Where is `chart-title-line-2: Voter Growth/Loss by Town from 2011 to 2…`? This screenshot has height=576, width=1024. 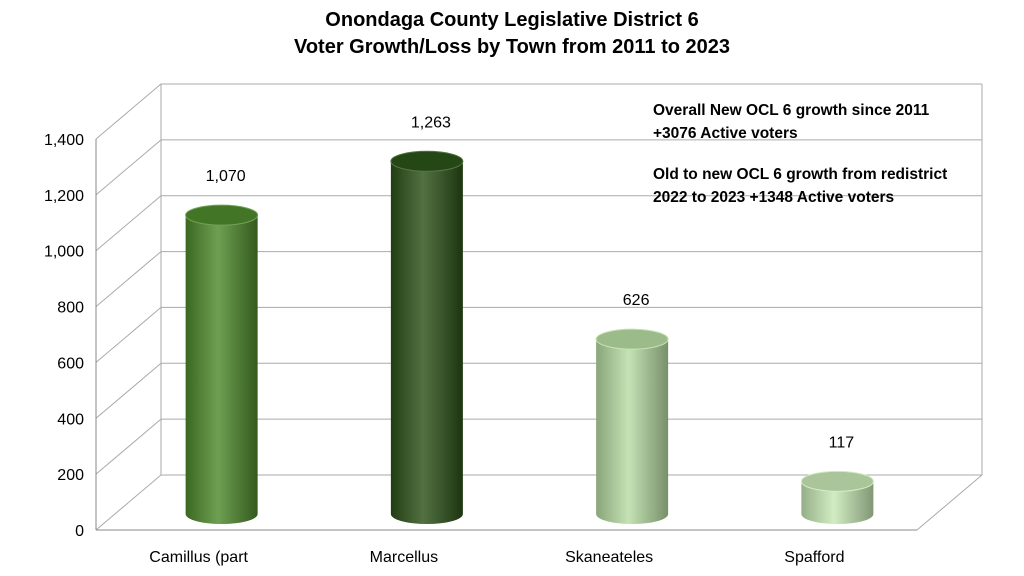
chart-title-line-2: Voter Growth/Loss by Town from 2011 to 2… is located at coordinates (512, 47).